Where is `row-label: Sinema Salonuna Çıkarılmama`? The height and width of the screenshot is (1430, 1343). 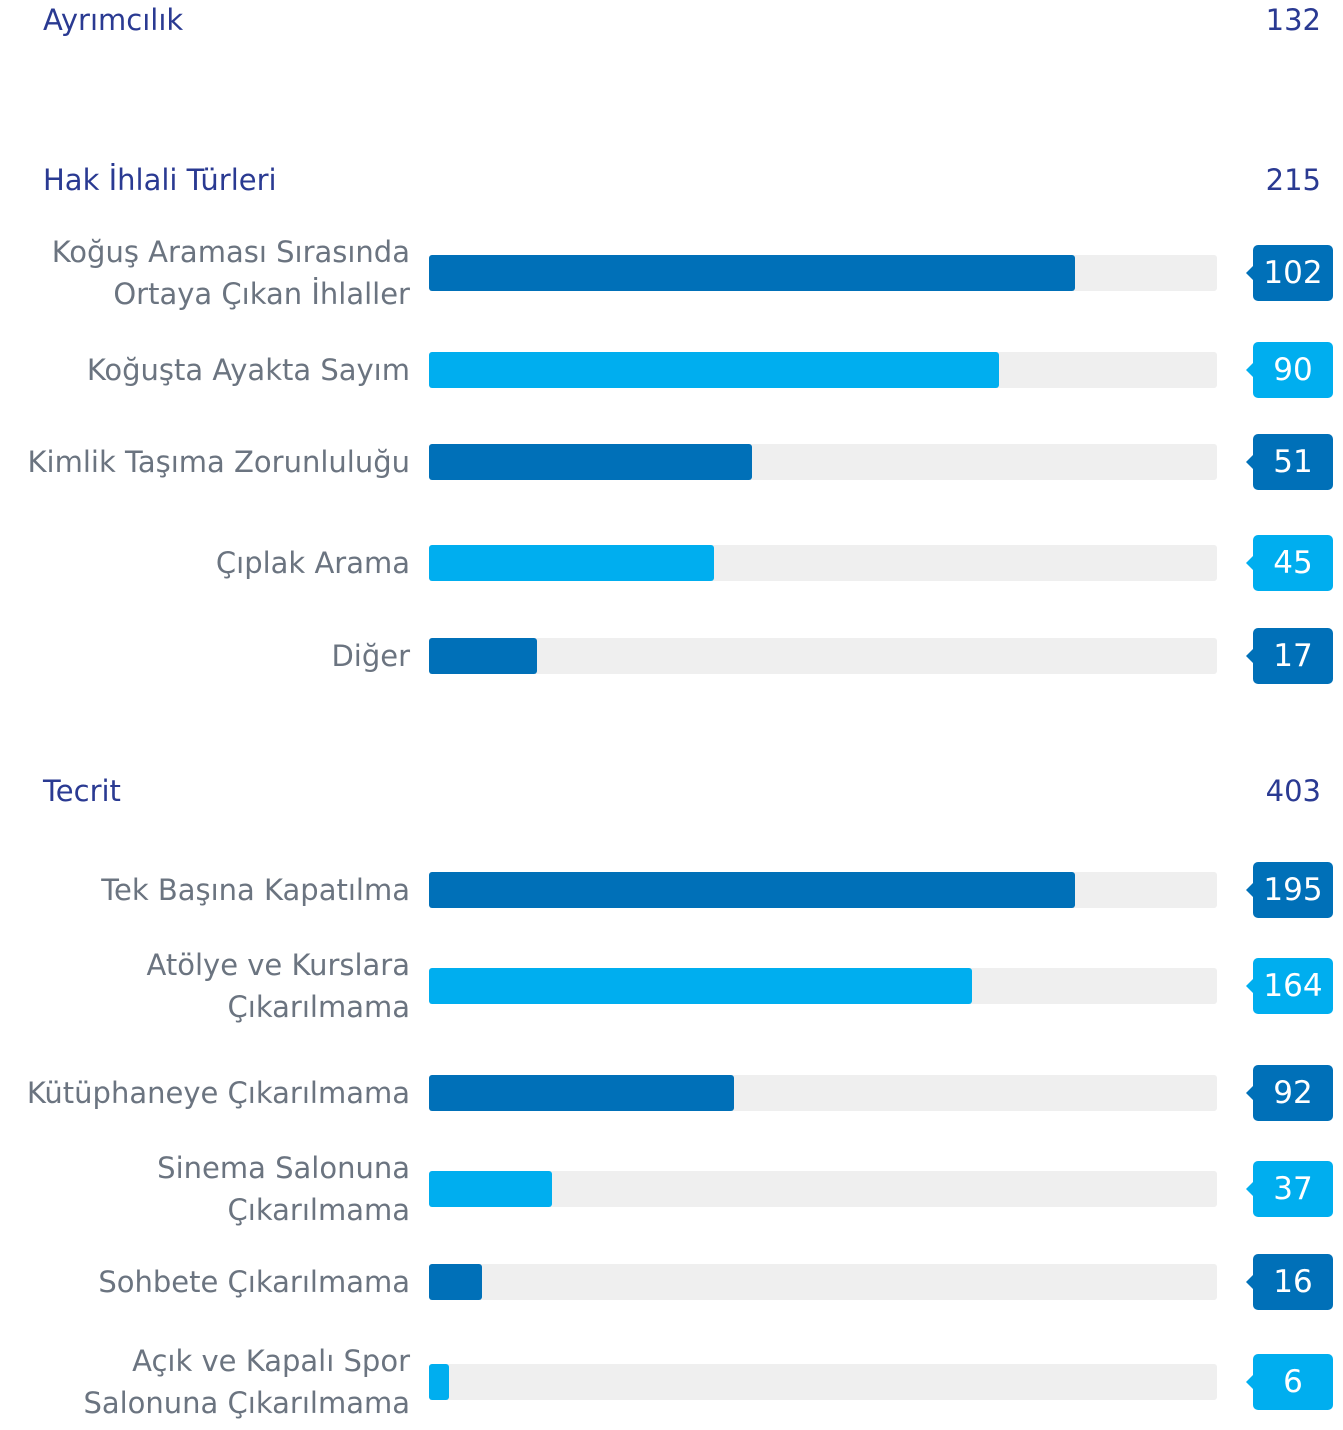 row-label: Sinema Salonuna Çıkarılmama is located at coordinates (283, 1189).